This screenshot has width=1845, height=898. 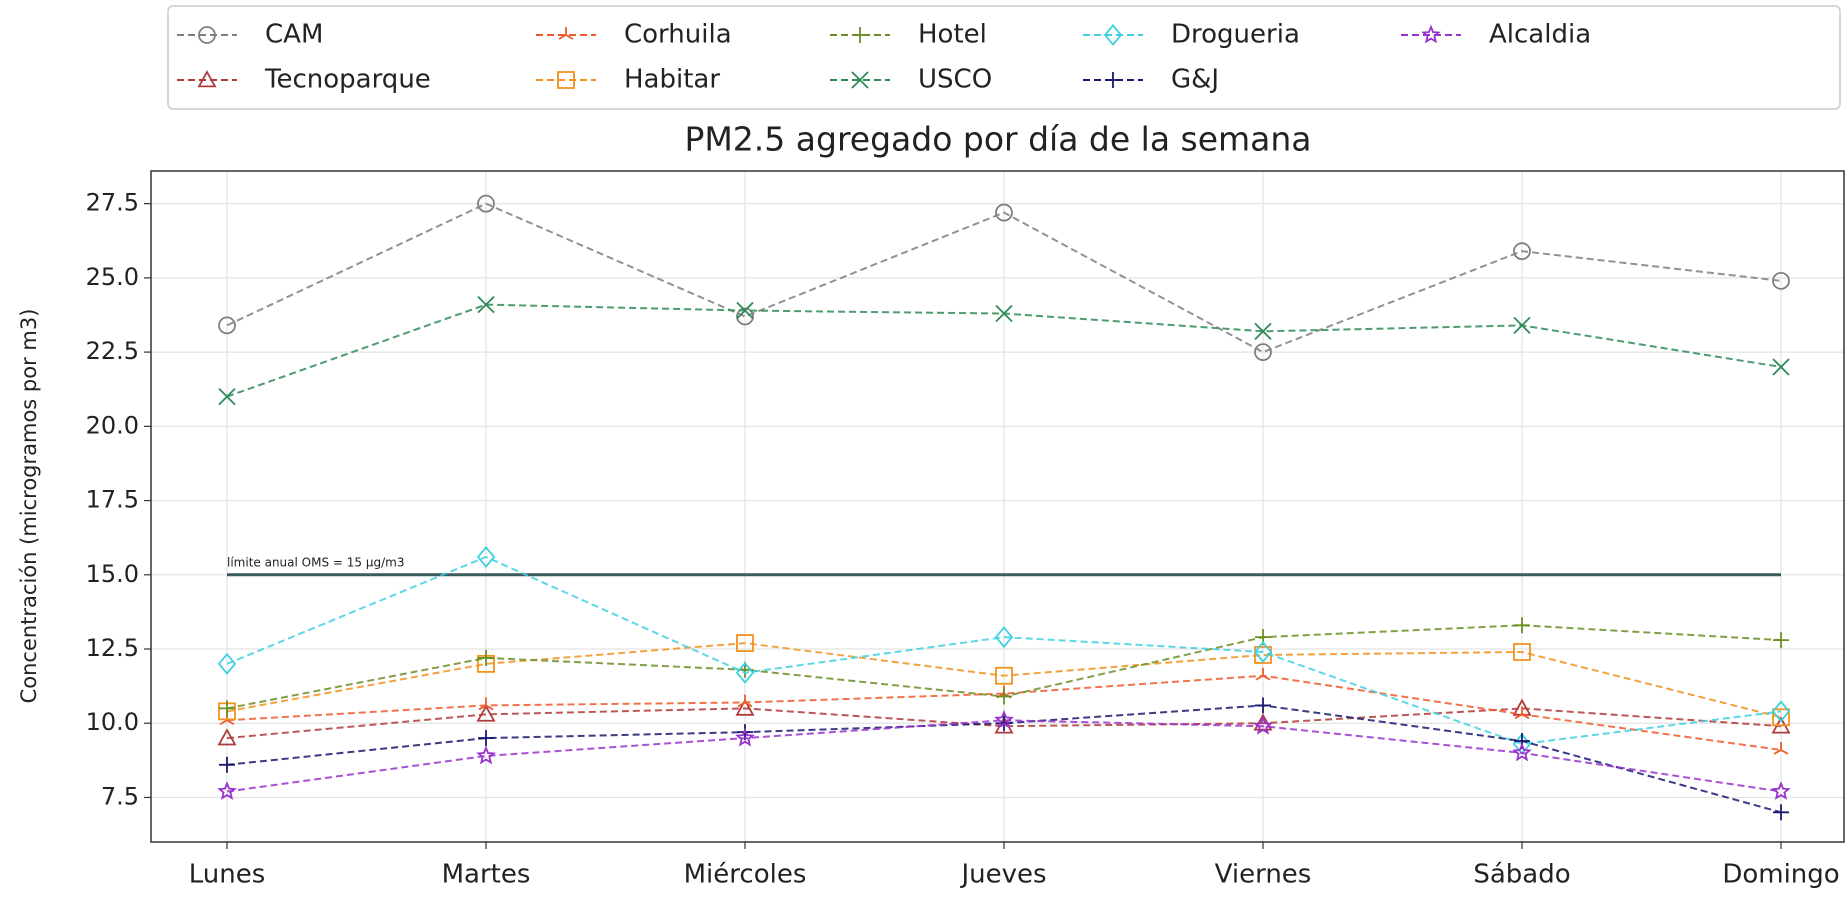 I want to click on chart-title: PM2.5 agregado por día de la semana, so click(x=997, y=139).